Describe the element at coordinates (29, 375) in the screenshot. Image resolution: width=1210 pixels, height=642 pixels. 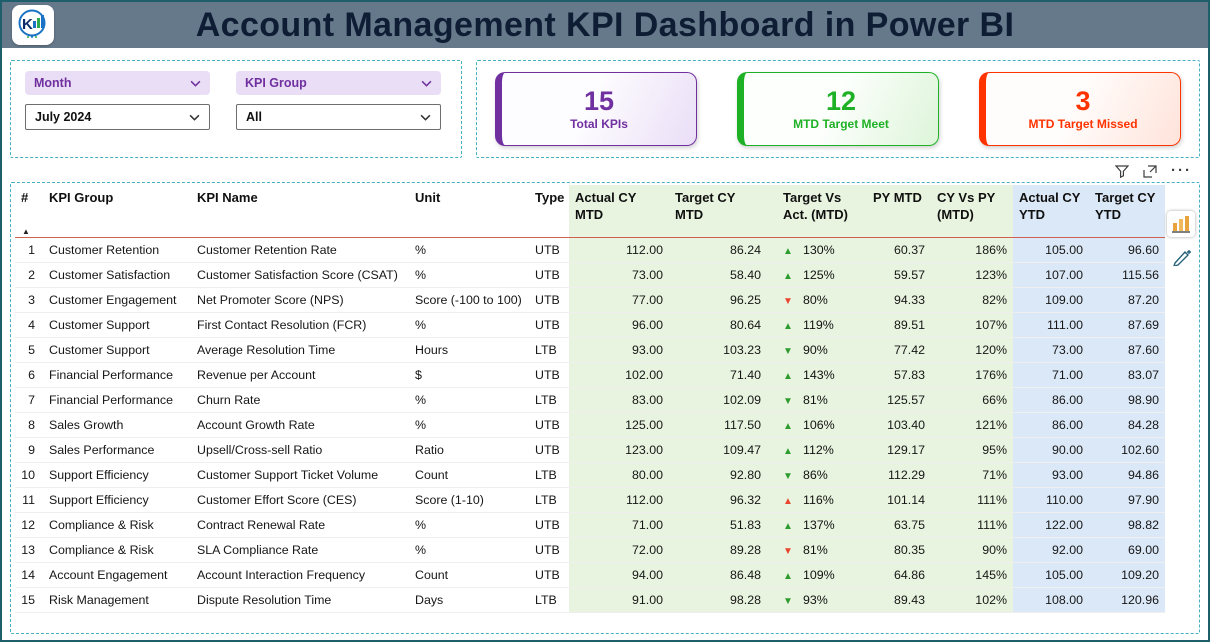
I see `cell-index: 6` at that location.